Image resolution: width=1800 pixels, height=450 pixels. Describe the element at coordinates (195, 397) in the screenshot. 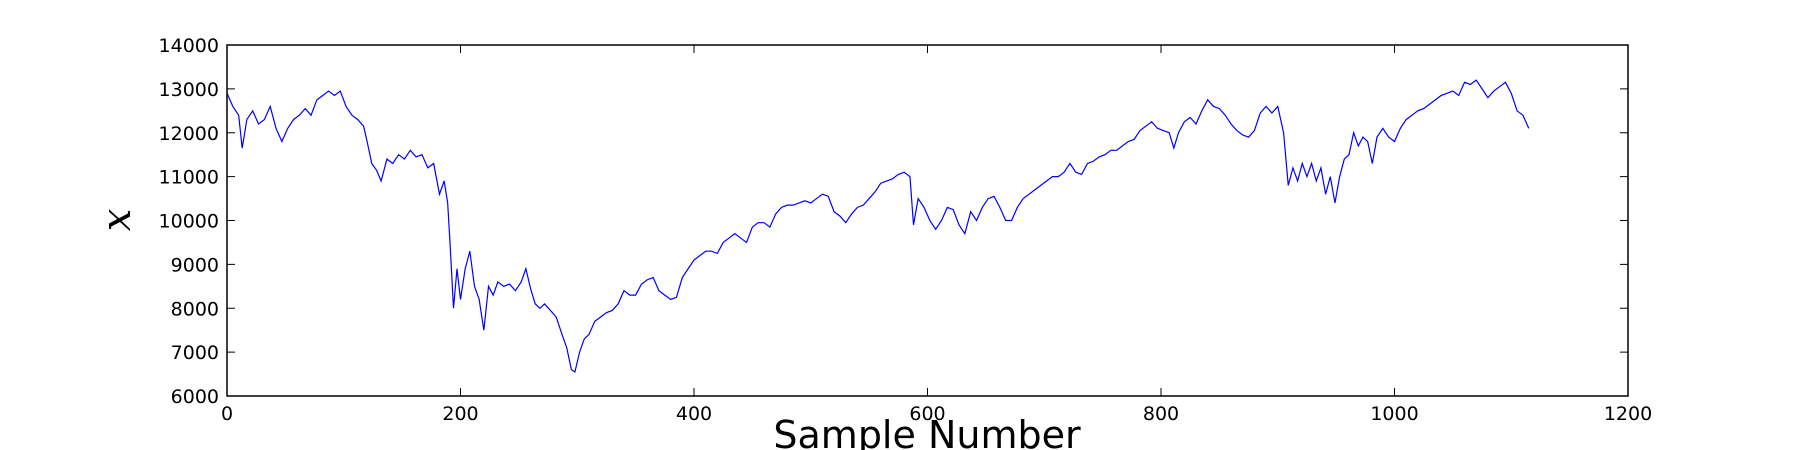

I see `y-tick-label: 6000` at that location.